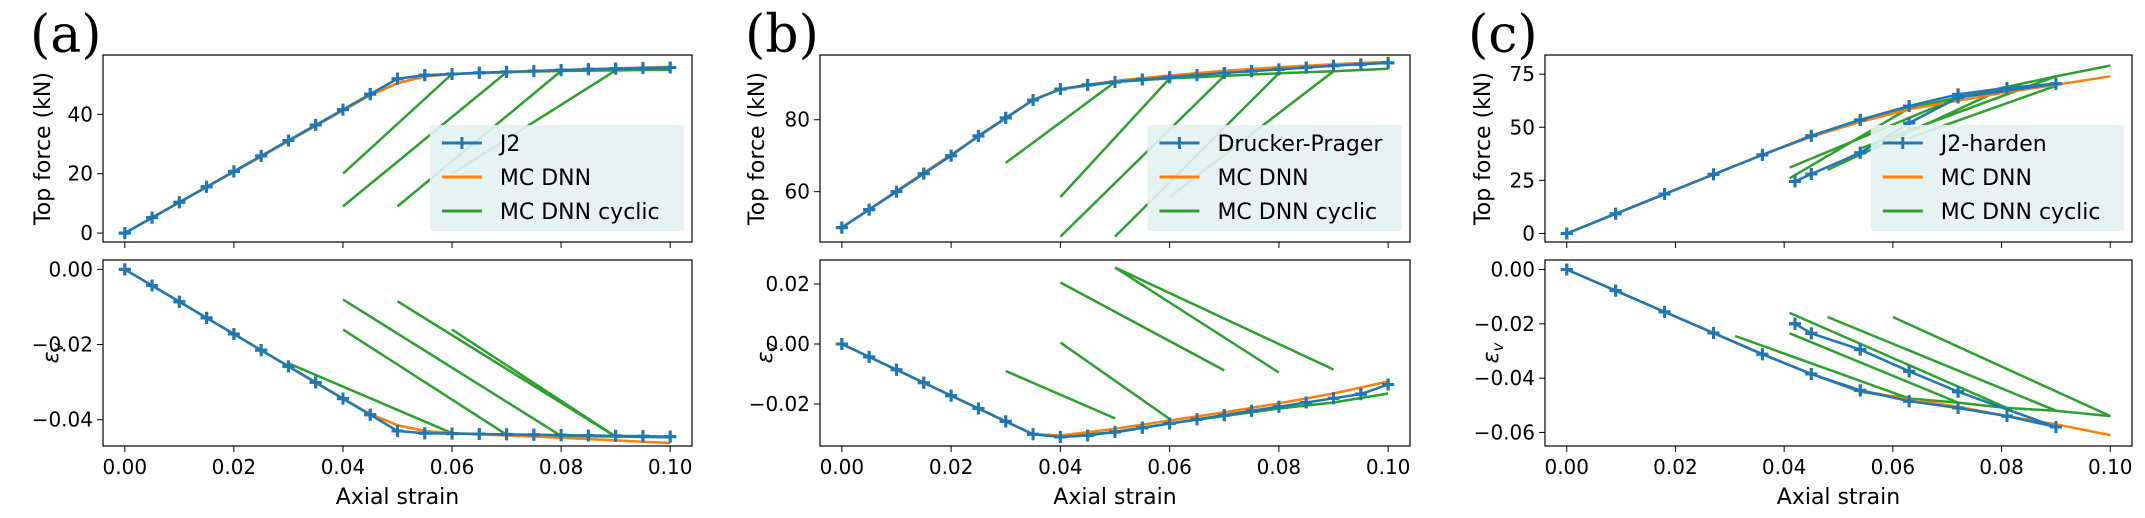  What do you see at coordinates (1522, 74) in the screenshot?
I see `y-tick-label: 75` at bounding box center [1522, 74].